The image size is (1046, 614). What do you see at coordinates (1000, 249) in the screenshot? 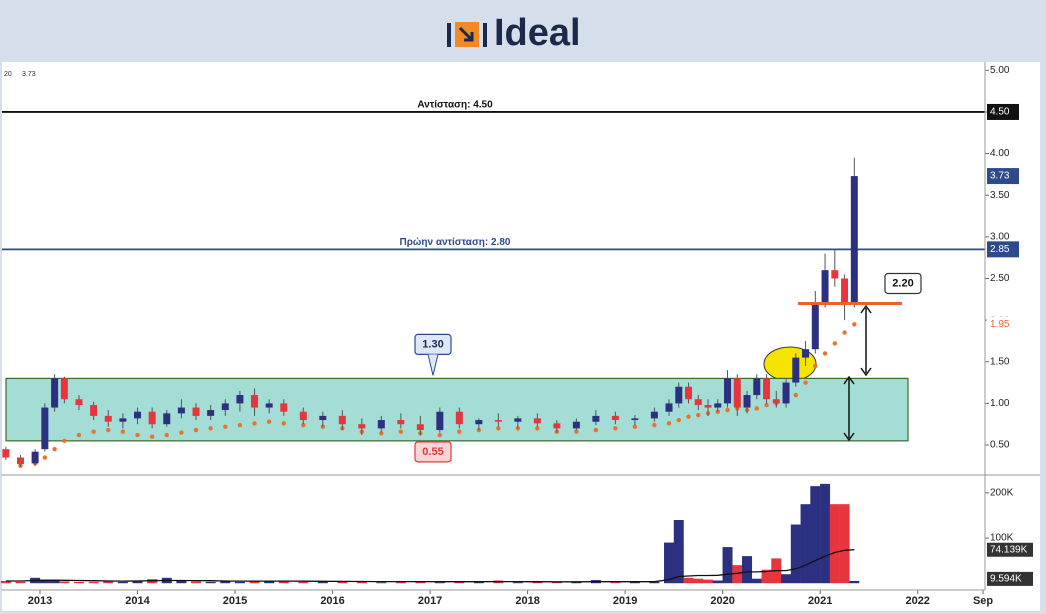
I see `price-tag-label: 2.85` at bounding box center [1000, 249].